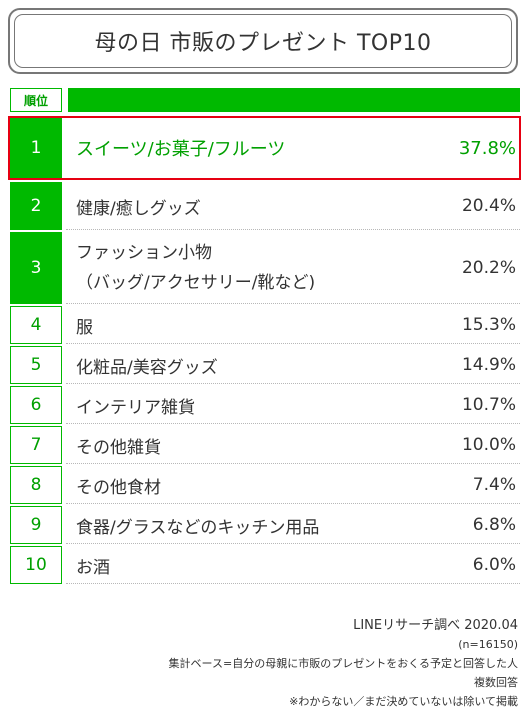 The height and width of the screenshot is (717, 530). What do you see at coordinates (36, 206) in the screenshot?
I see `rank-cell: 2` at bounding box center [36, 206].